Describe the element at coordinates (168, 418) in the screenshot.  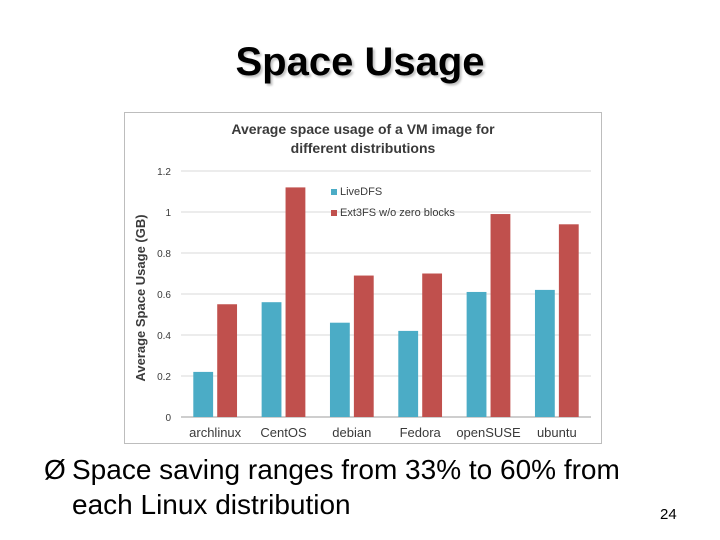
I see `y-tick-label: 0` at that location.